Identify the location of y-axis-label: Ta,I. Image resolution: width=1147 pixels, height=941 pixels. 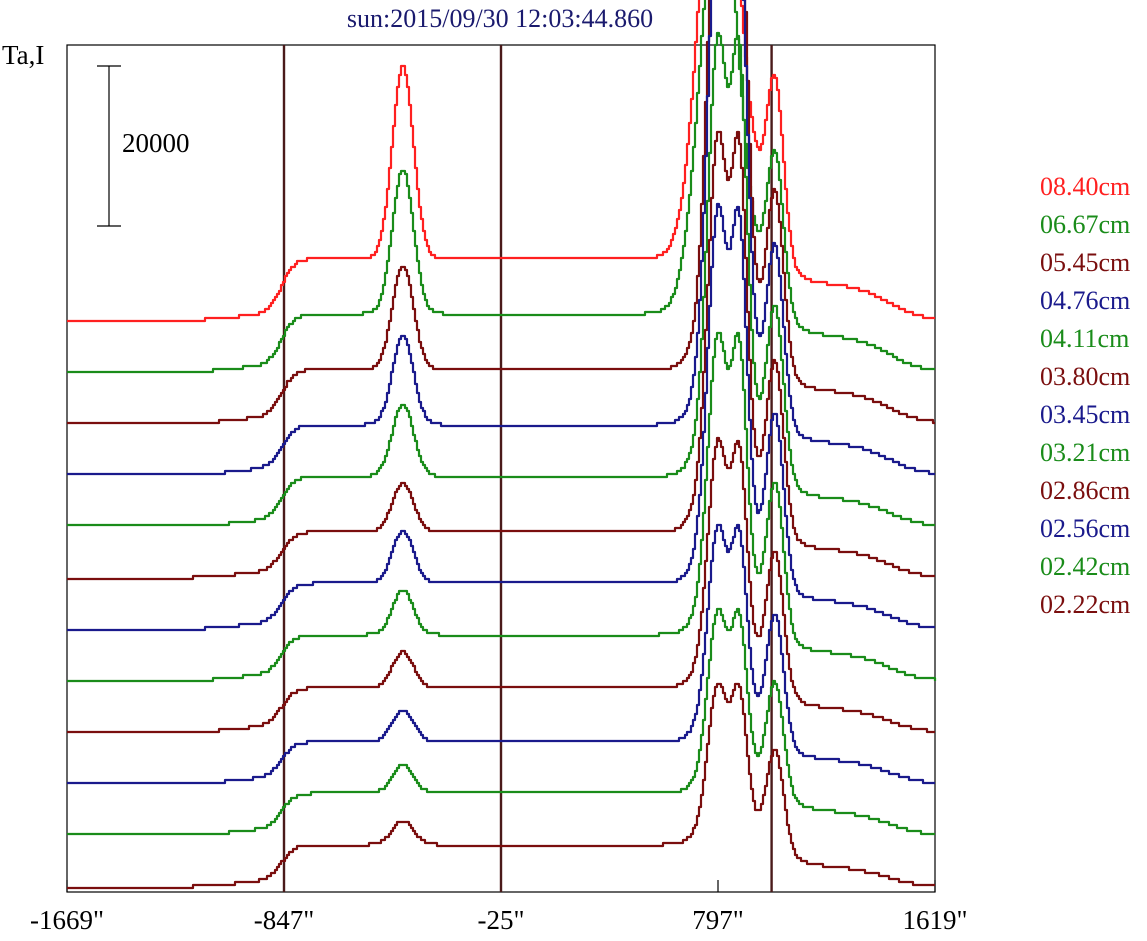
(23, 55).